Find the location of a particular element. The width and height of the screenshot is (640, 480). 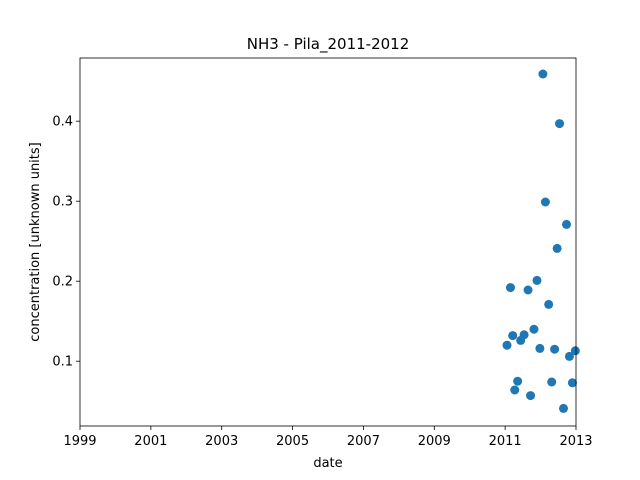

y-tick-label: 0.3 is located at coordinates (62, 202).